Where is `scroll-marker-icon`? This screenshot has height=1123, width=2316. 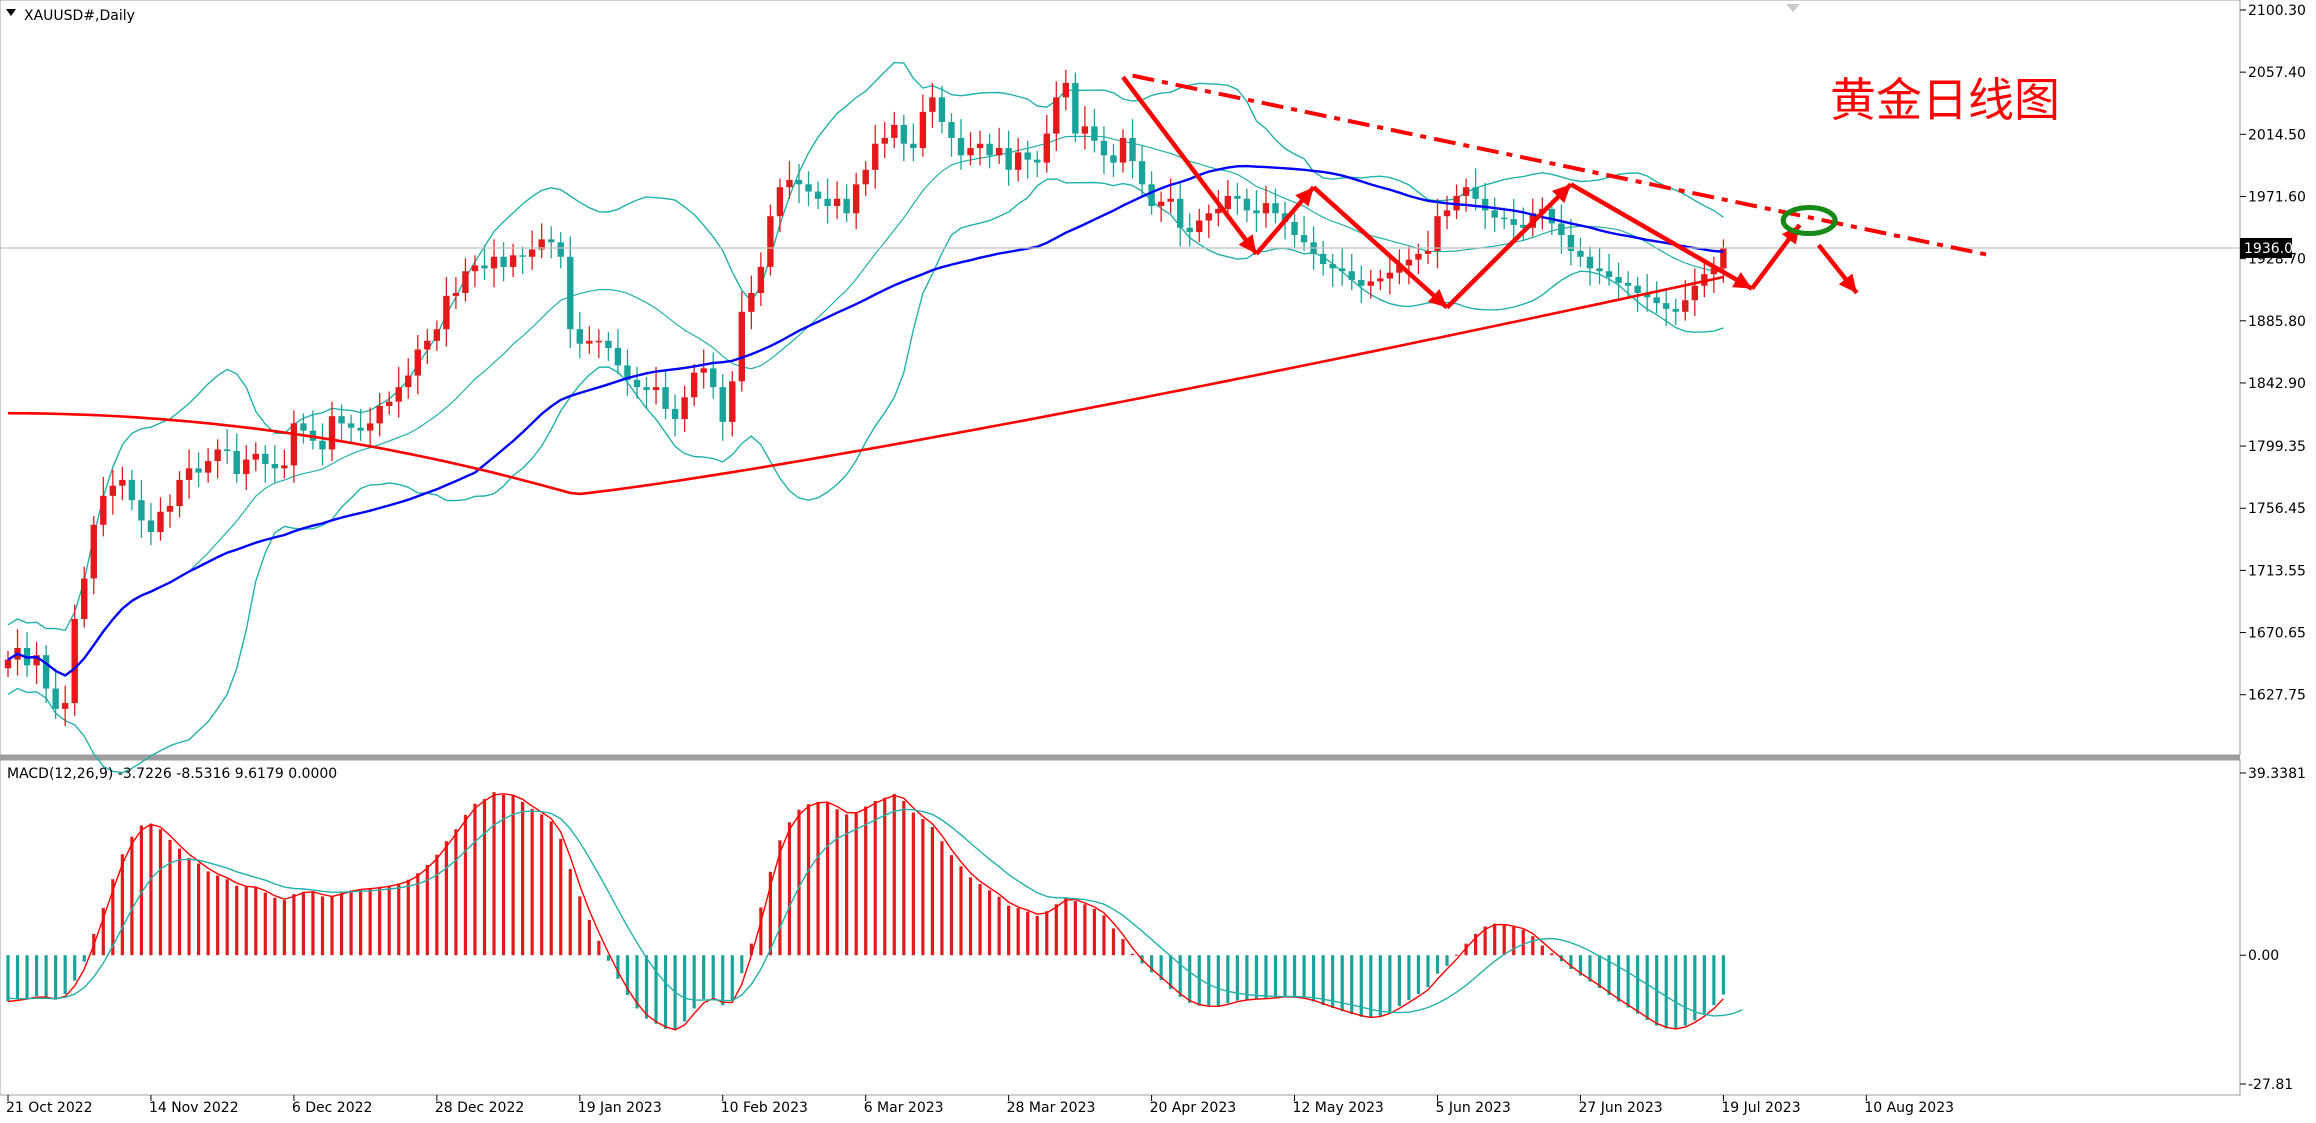
scroll-marker-icon is located at coordinates (1793, 8).